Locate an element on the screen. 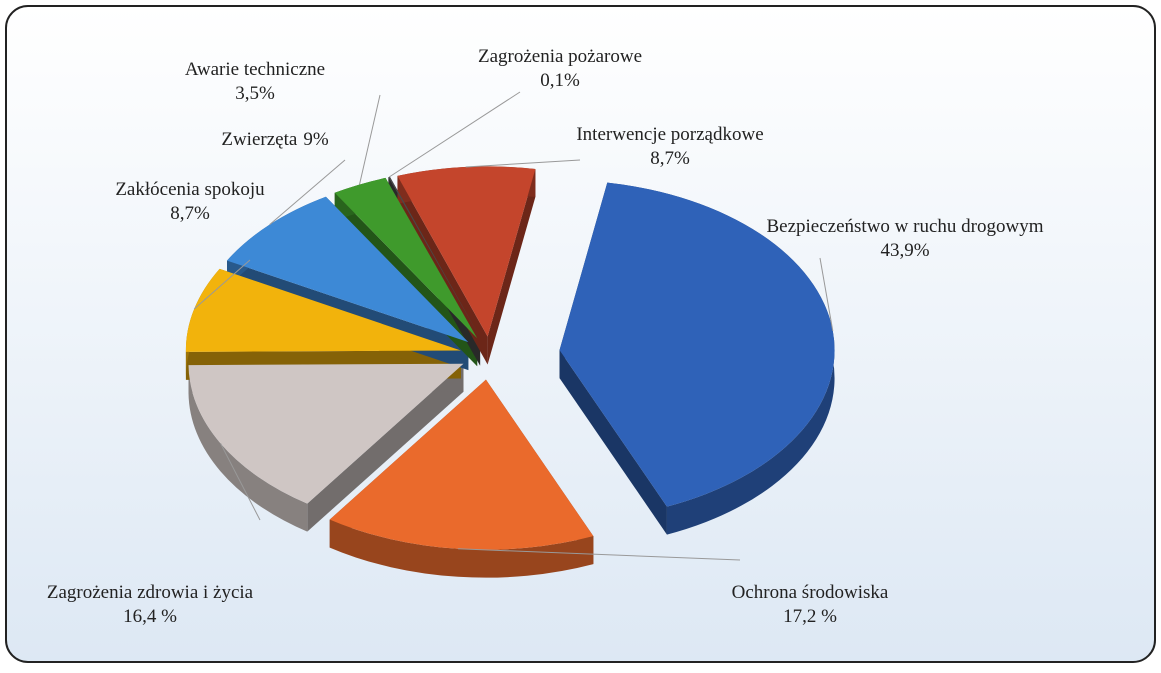  slice-label: Bezpieczeństwo w ruchu drogowym 43,9% is located at coordinates (904, 238).